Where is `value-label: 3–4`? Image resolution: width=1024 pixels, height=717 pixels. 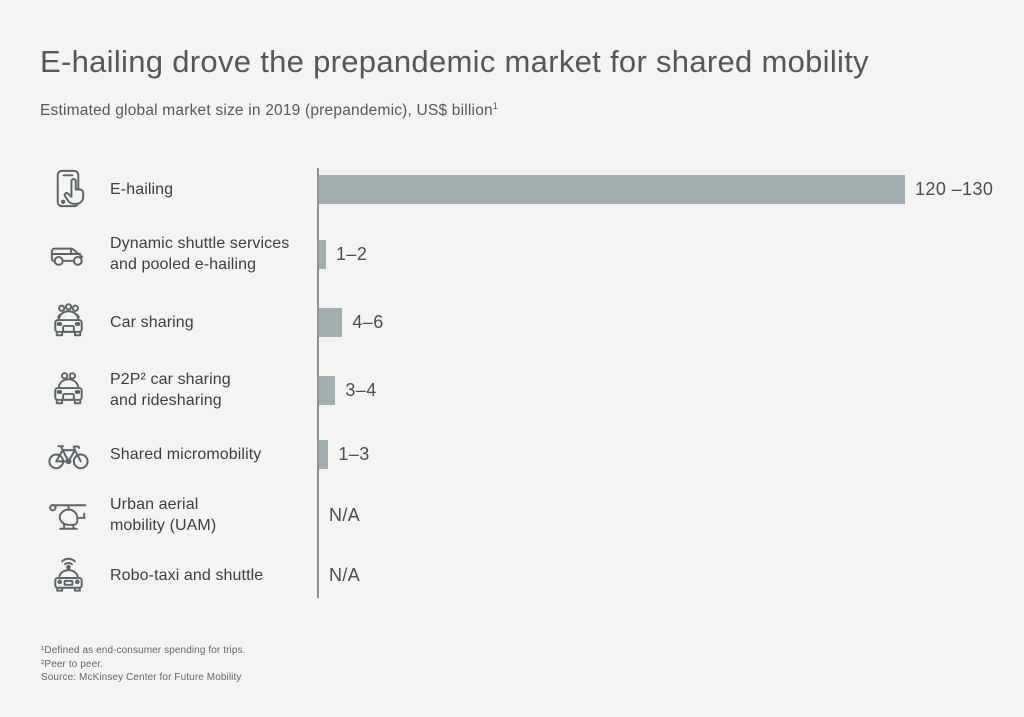
value-label: 3–4 is located at coordinates (361, 389).